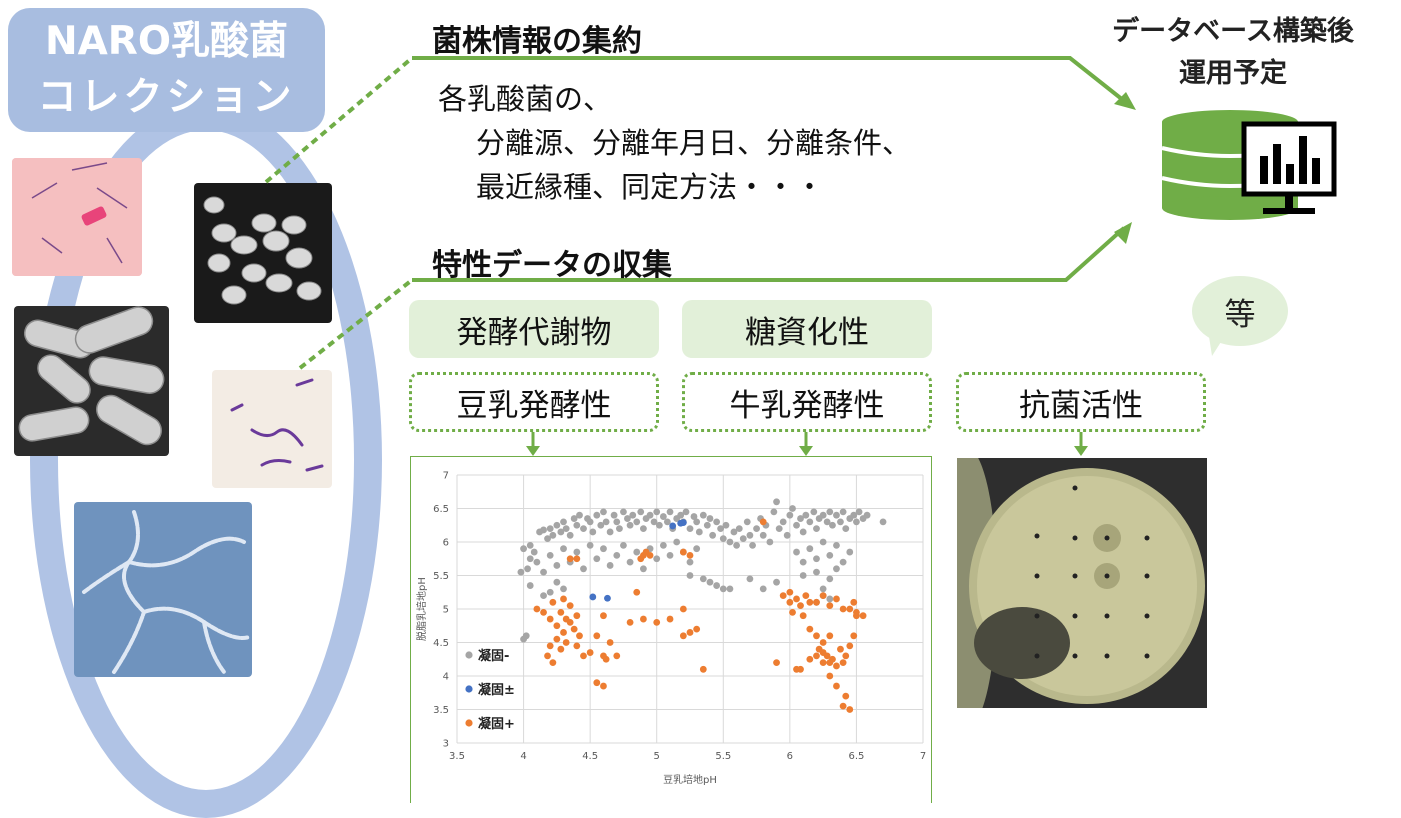 This screenshot has height=818, width=1401. Describe the element at coordinates (923, 756) in the screenshot. I see `x-tick-label: 7` at that location.